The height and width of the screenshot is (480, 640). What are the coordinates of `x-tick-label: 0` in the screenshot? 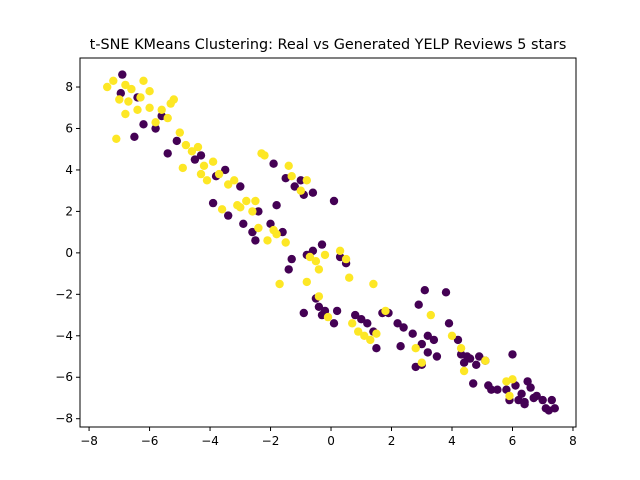 It's located at (331, 441).